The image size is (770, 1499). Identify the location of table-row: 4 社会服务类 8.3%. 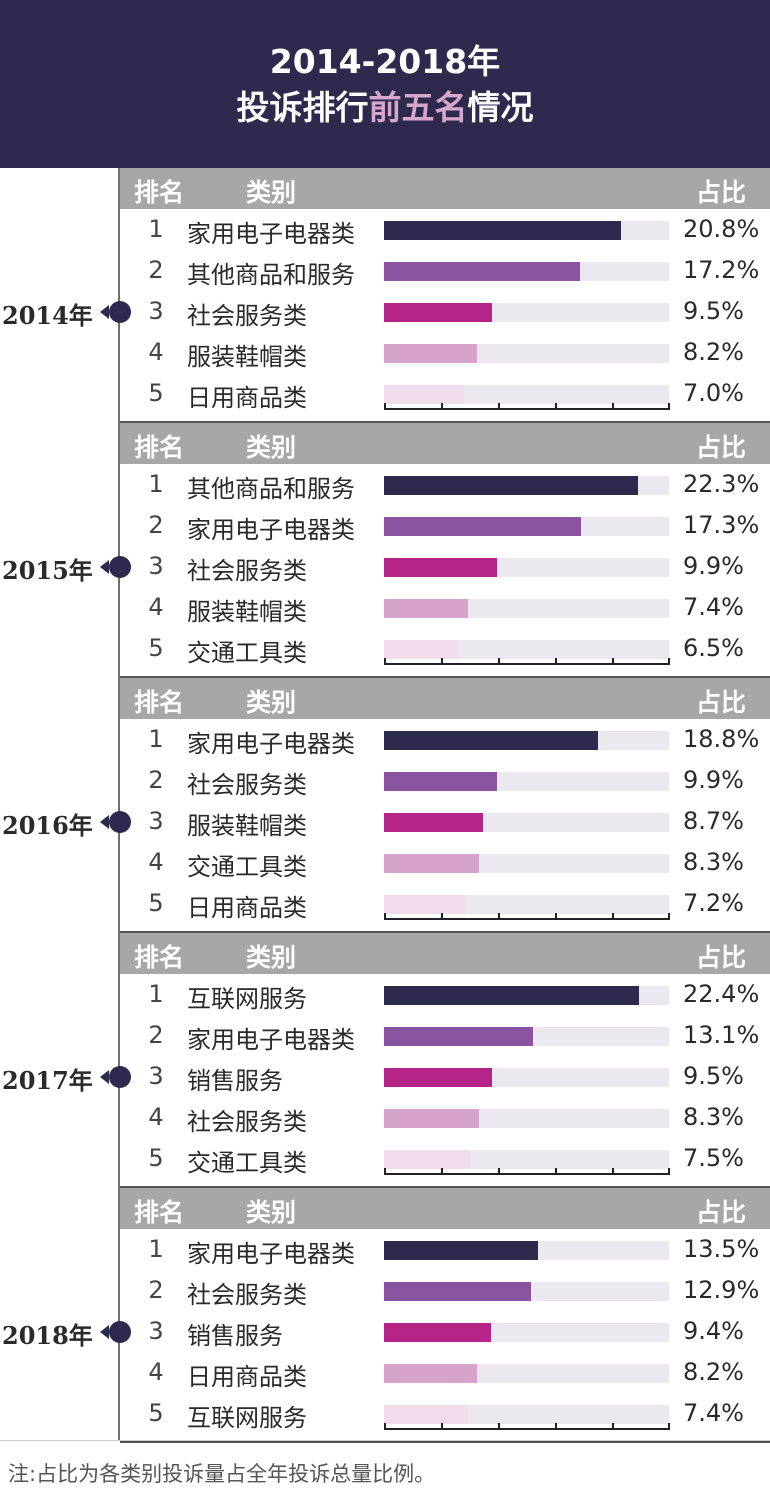
(385, 1117).